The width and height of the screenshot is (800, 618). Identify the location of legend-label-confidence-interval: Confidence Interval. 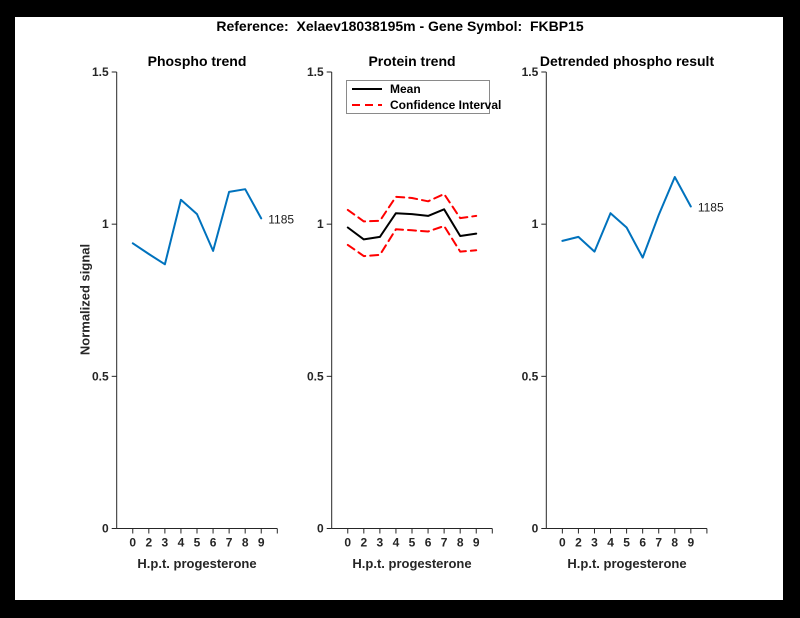
(446, 105).